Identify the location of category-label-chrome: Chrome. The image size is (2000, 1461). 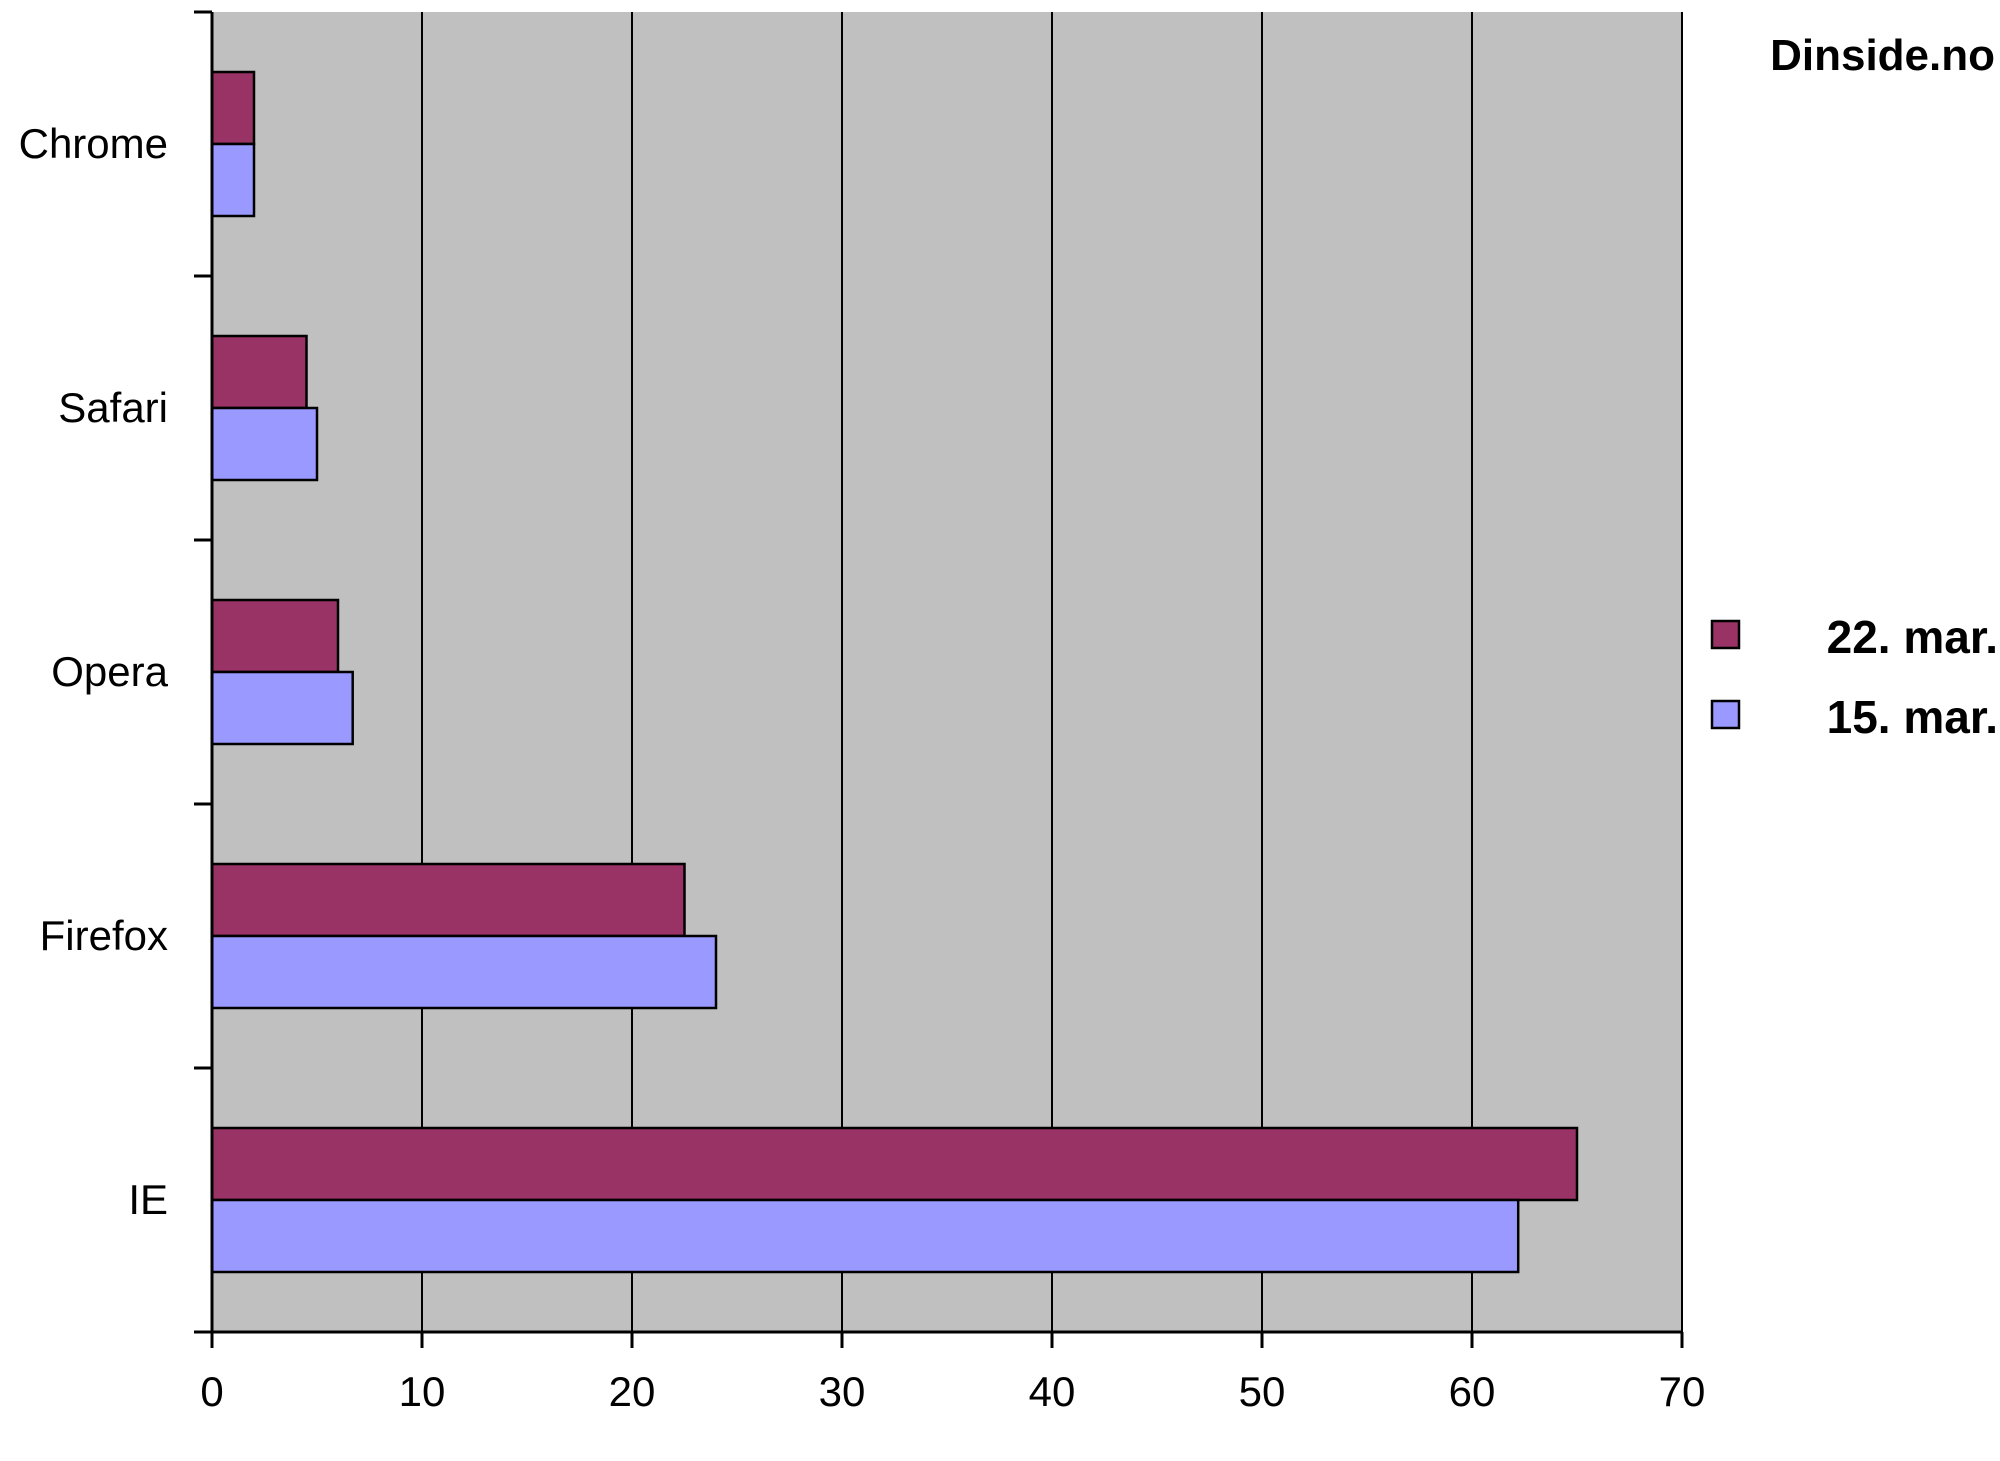
(93, 143).